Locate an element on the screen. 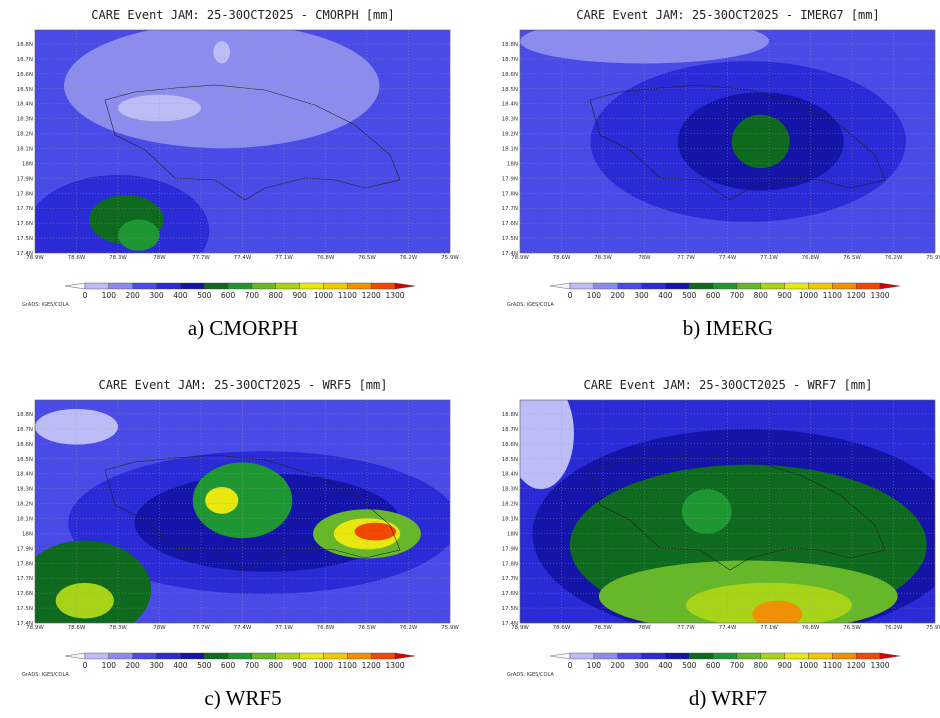  x-tick-label: 78W is located at coordinates (644, 258).